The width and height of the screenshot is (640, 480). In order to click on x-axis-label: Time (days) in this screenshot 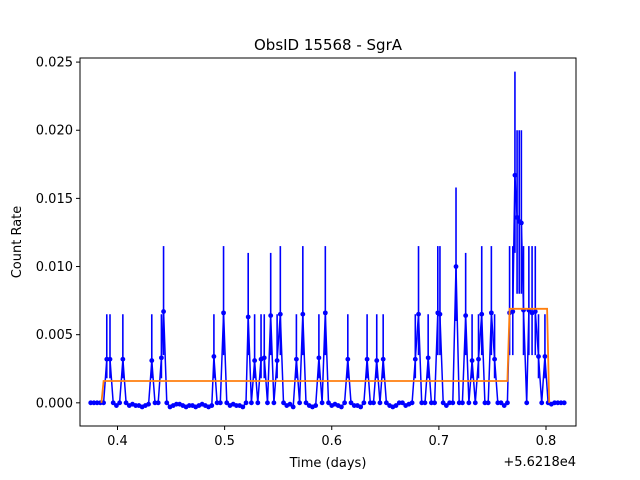, I will do `click(328, 463)`.